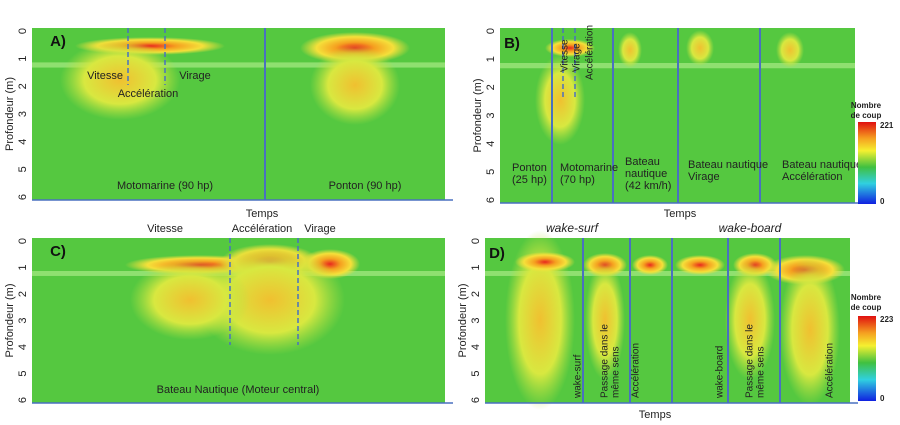 Image resolution: width=900 pixels, height=425 pixels. What do you see at coordinates (497, 253) in the screenshot?
I see `panel-label: D)` at bounding box center [497, 253].